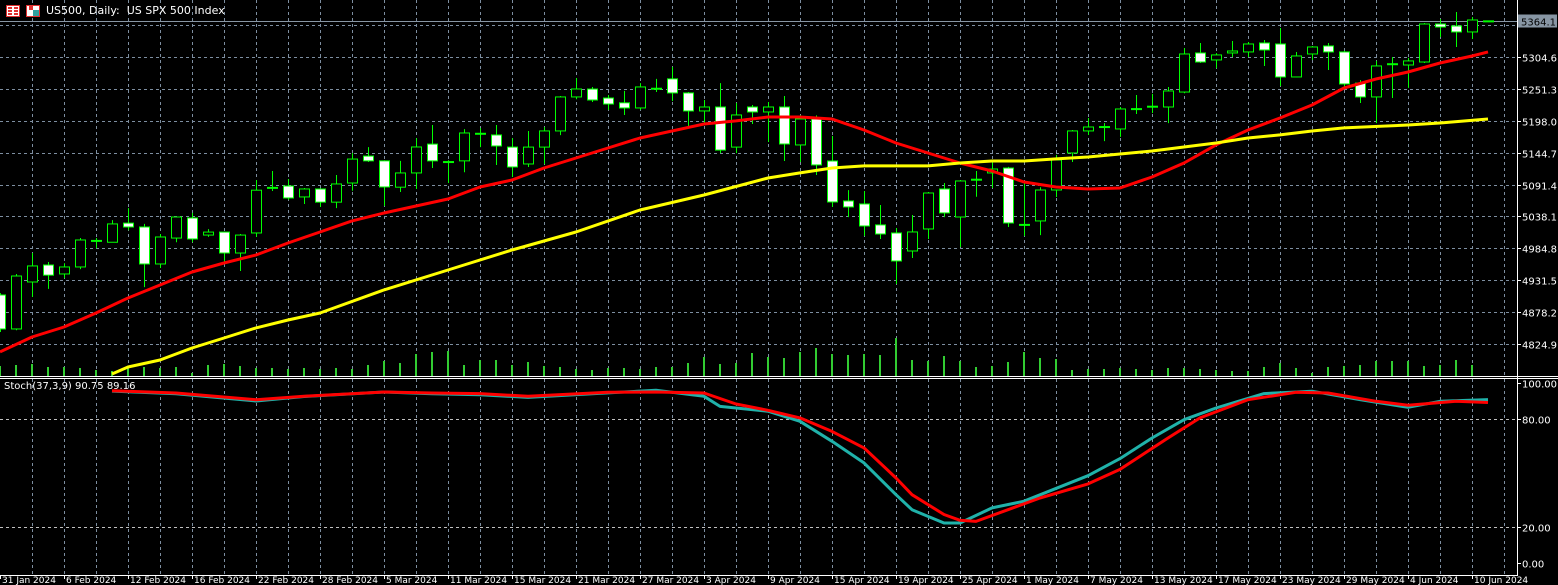 This screenshot has width=1558, height=585. What do you see at coordinates (13, 11) in the screenshot?
I see `chart-window-icon` at bounding box center [13, 11].